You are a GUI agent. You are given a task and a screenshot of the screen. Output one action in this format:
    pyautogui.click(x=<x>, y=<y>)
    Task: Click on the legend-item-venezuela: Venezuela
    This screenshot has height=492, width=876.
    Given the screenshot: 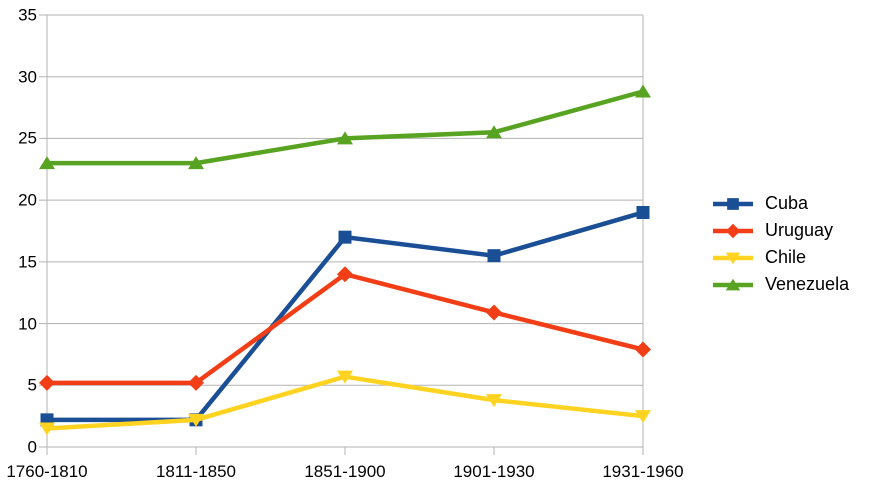 What is the action you would take?
    pyautogui.click(x=781, y=284)
    